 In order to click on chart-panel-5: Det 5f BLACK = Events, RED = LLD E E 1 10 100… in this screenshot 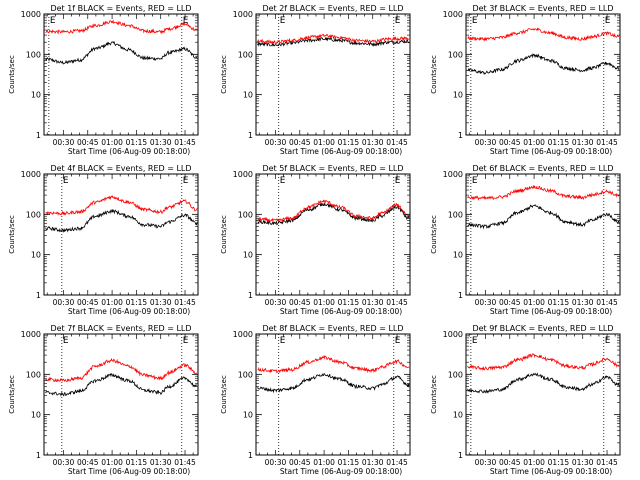, I will do `click(315, 240)`.